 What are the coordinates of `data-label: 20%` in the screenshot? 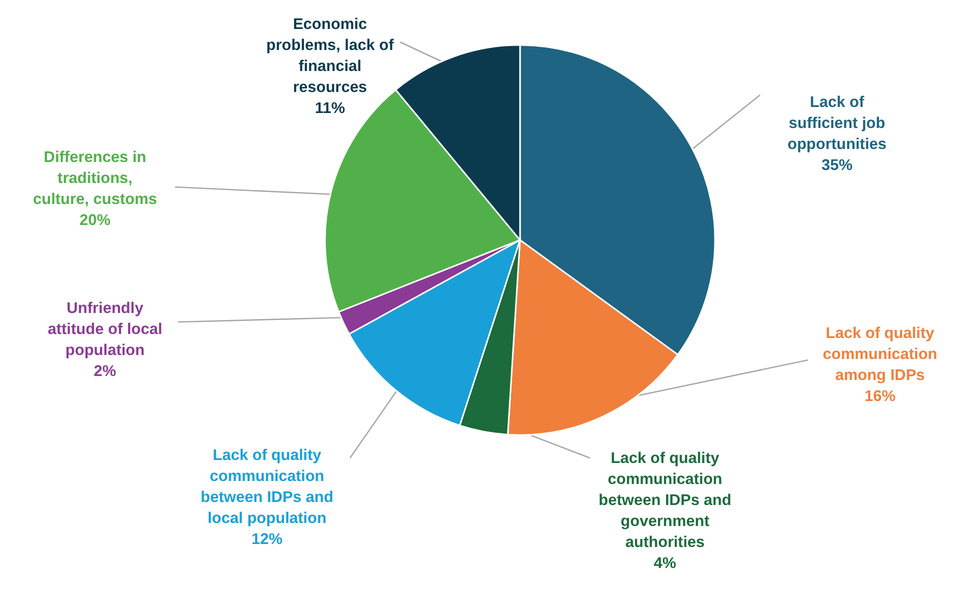 It's located at (95, 220).